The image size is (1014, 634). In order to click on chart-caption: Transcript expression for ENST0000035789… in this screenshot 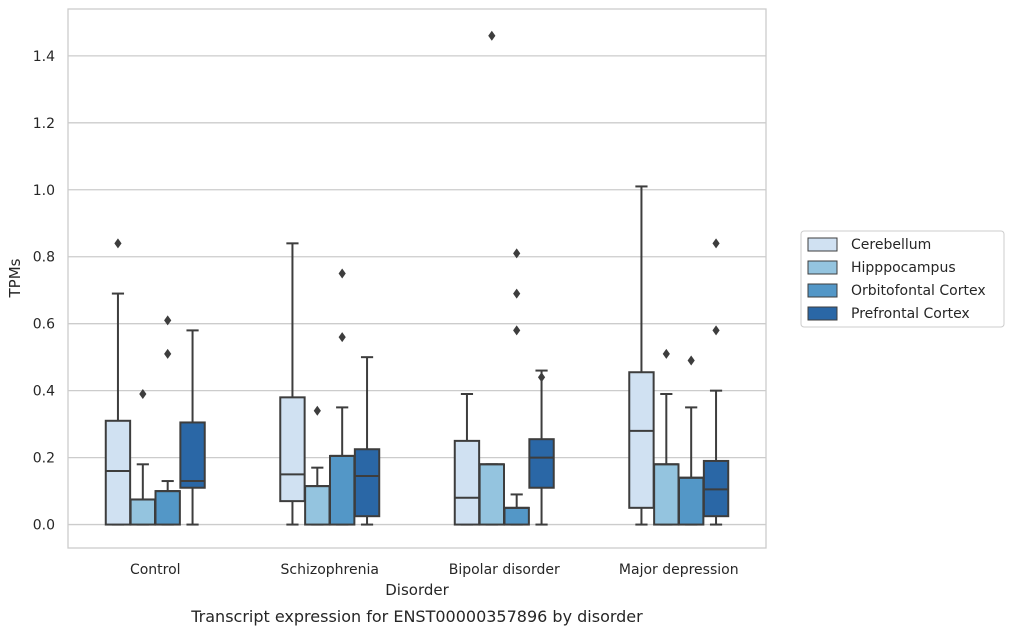, I will do `click(416, 616)`.